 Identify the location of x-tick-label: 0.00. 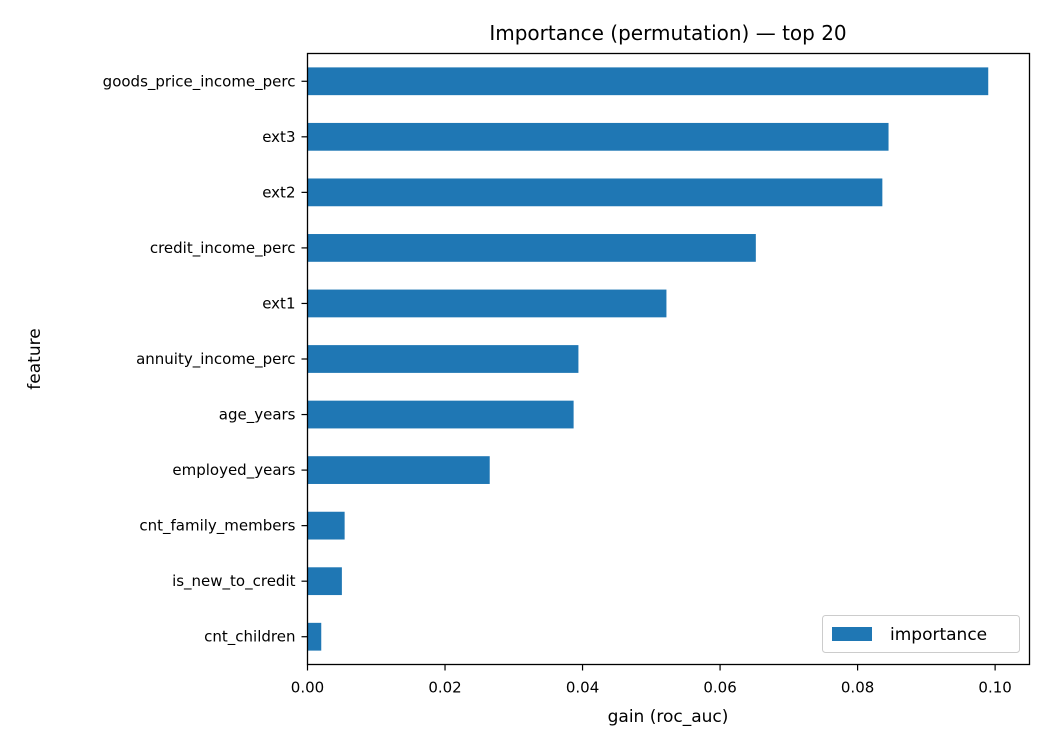
(307, 688).